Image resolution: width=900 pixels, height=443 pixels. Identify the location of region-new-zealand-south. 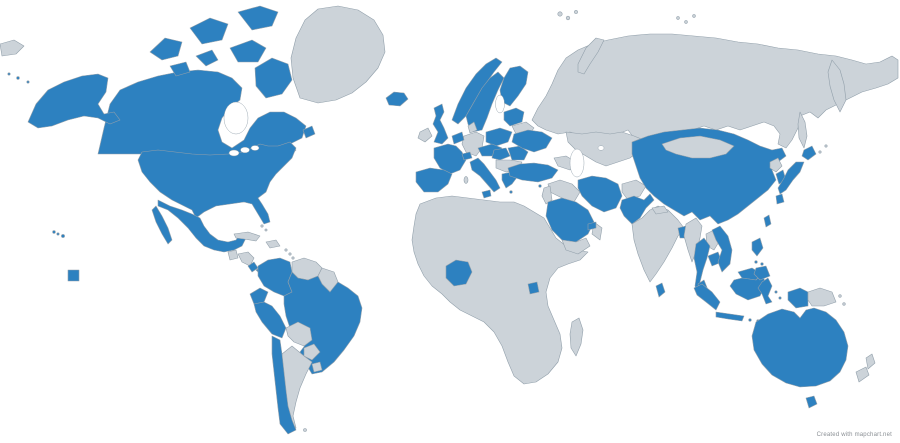
(862, 374).